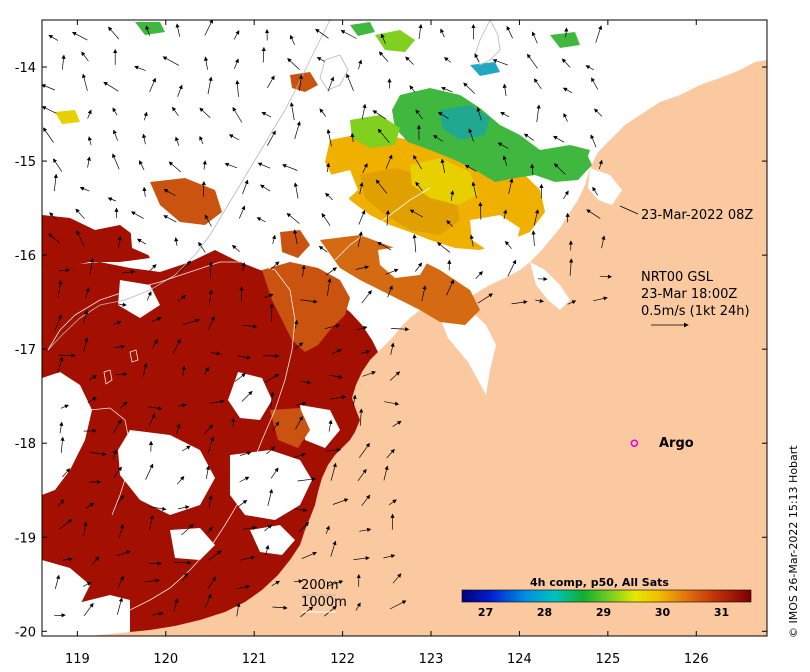  What do you see at coordinates (485, 612) in the screenshot?
I see `colorbar-tick-label: 27` at bounding box center [485, 612].